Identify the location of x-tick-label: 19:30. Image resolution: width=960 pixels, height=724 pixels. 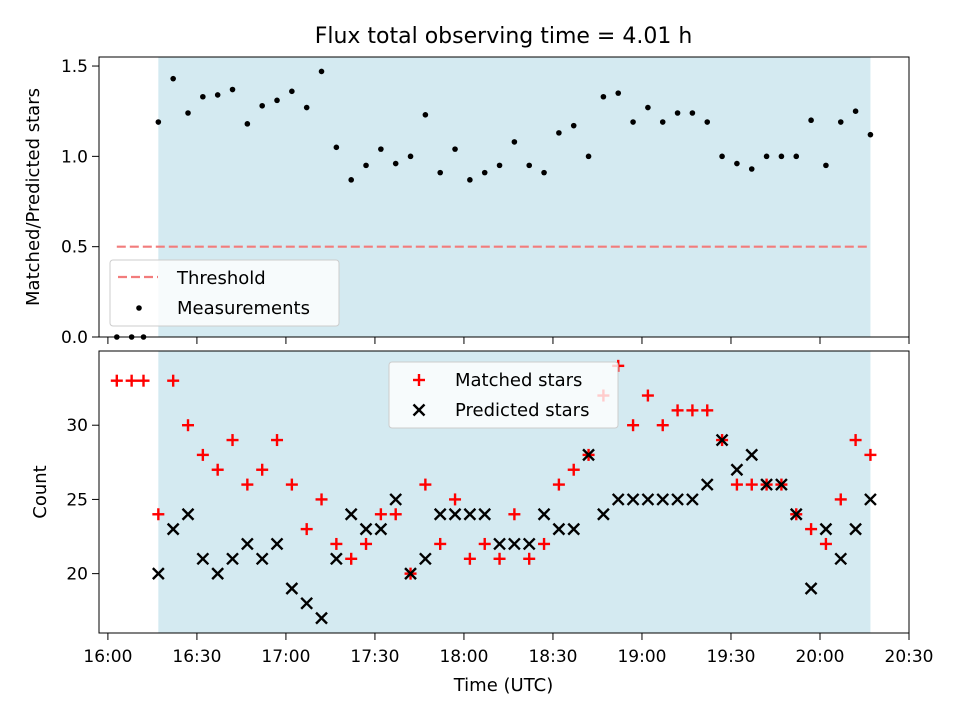
(730, 657).